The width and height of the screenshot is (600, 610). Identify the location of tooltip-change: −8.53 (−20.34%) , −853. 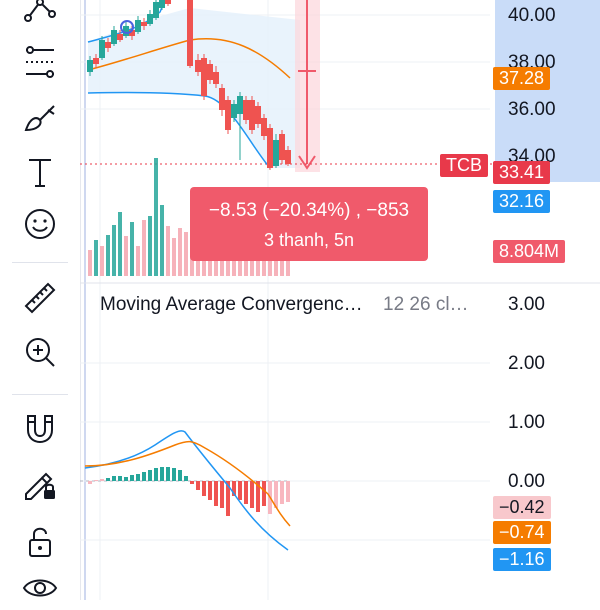
(309, 210).